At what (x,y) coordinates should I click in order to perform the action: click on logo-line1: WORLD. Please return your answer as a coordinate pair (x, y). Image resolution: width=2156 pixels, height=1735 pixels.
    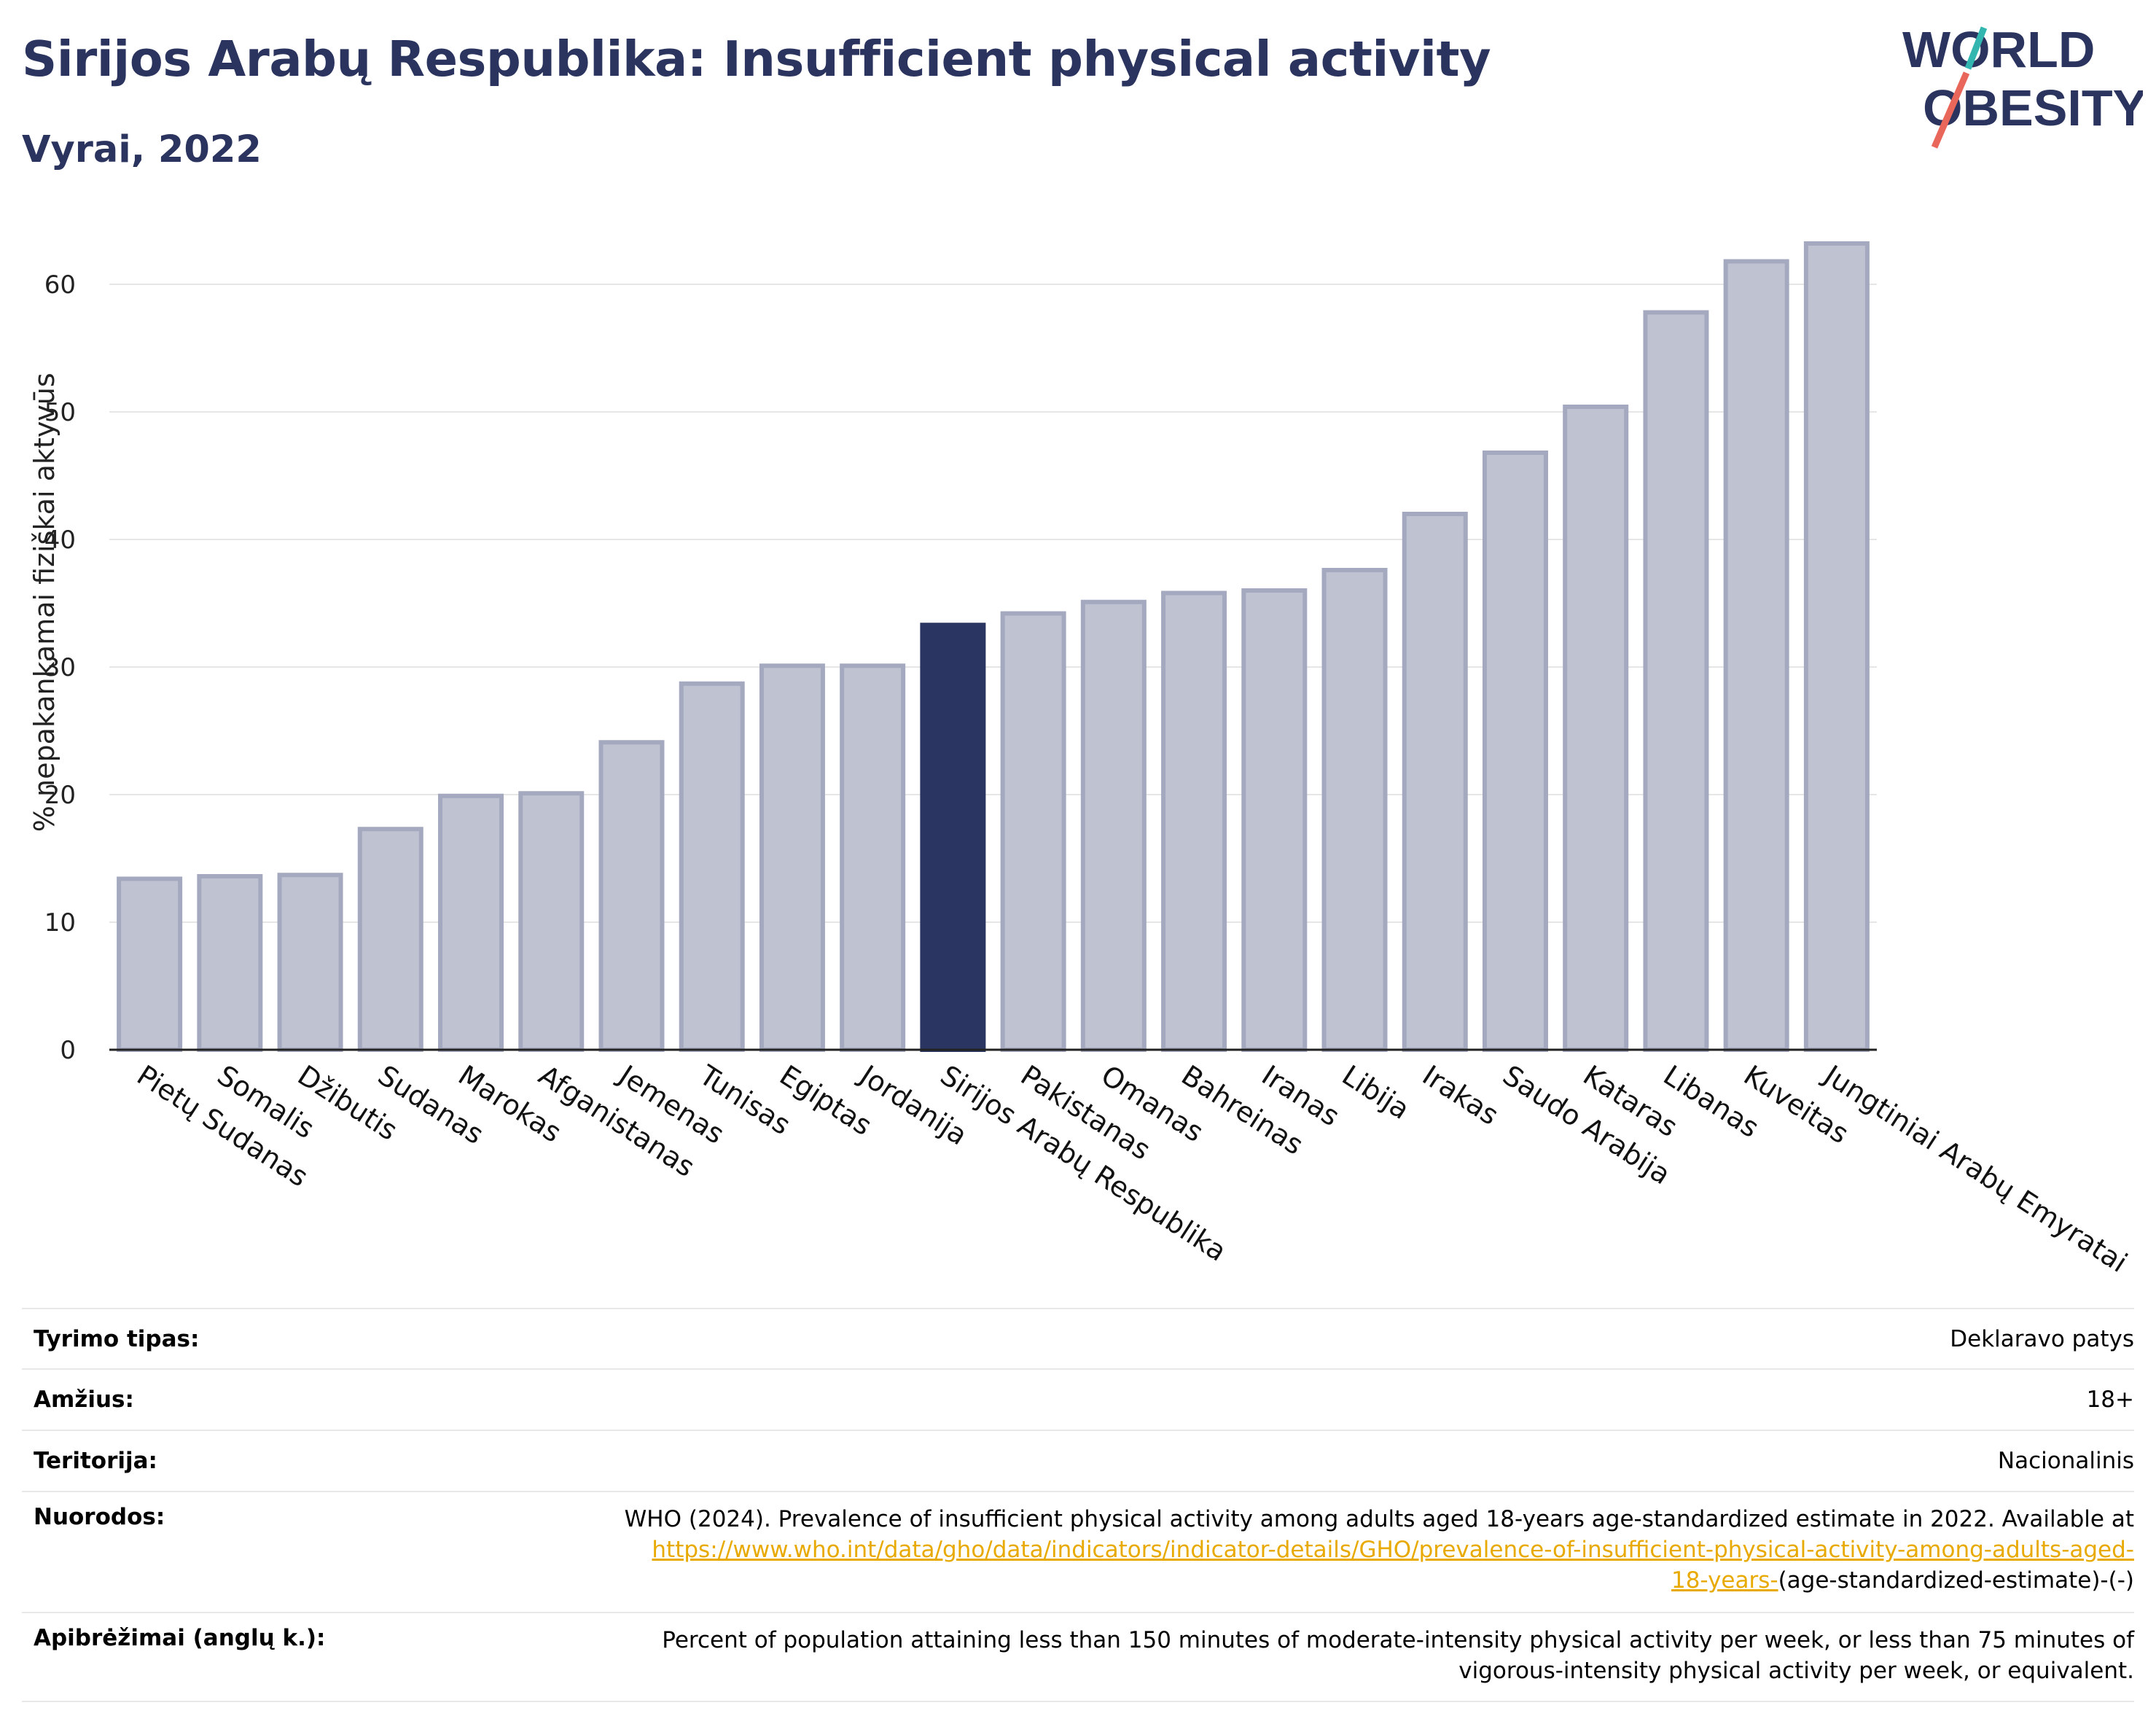
    Looking at the image, I should click on (1999, 50).